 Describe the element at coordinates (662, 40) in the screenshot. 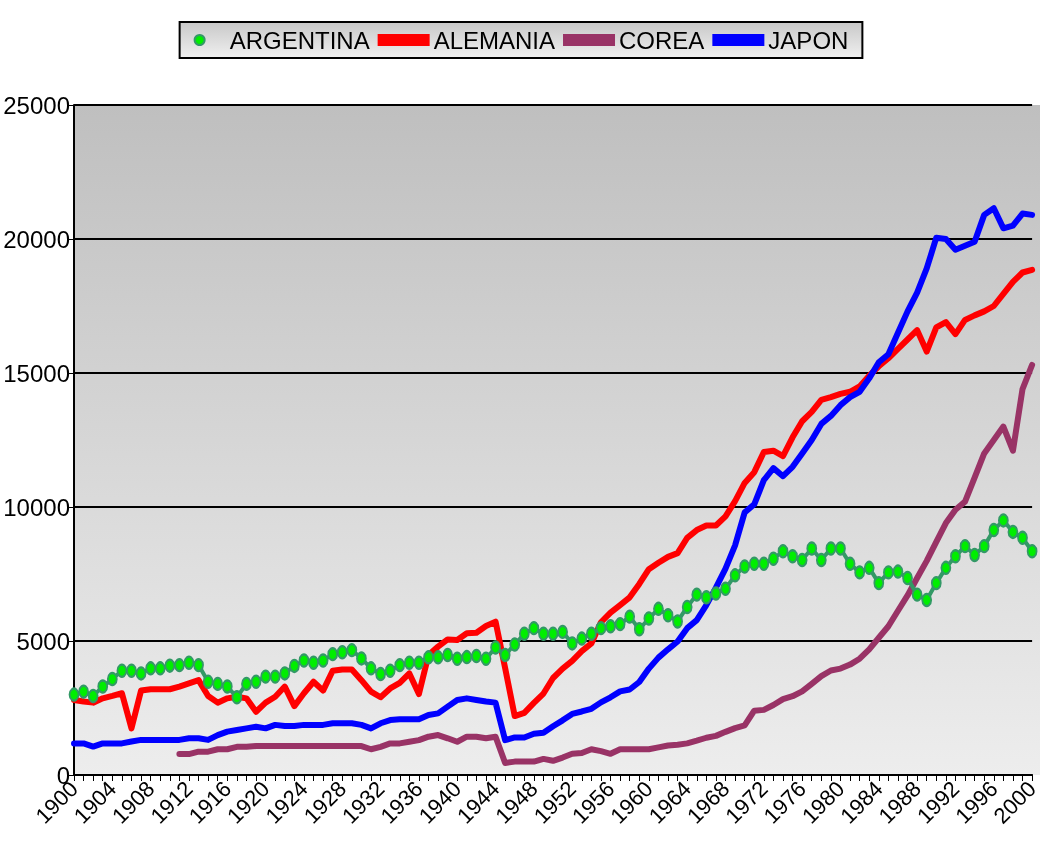

I see `legend-label: COREA` at that location.